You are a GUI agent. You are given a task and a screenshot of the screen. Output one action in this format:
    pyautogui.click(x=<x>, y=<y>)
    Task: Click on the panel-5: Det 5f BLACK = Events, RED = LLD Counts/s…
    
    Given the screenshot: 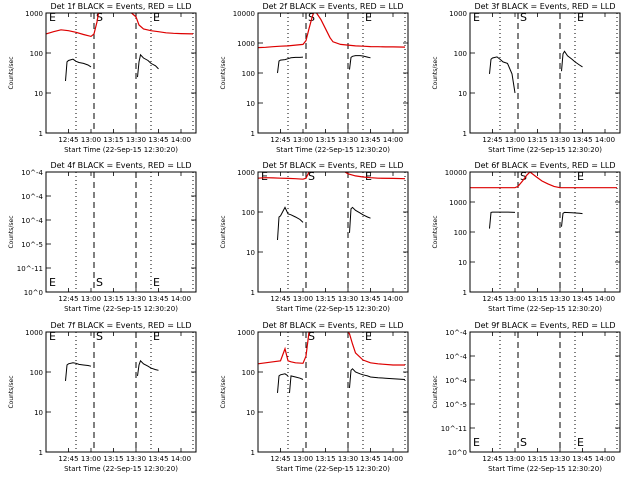 What is the action you would take?
    pyautogui.click(x=314, y=237)
    